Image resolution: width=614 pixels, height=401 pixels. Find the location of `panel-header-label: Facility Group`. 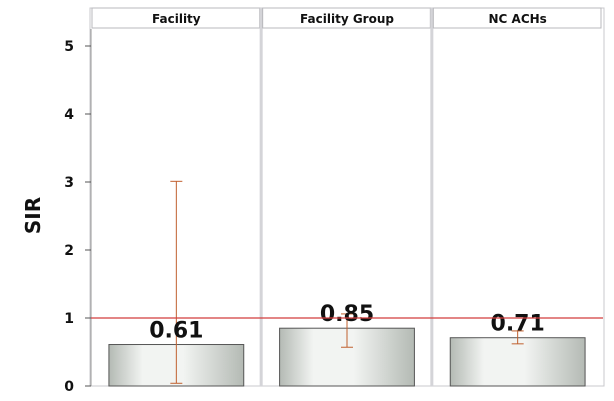

panel-header-label: Facility Group is located at coordinates (347, 19).